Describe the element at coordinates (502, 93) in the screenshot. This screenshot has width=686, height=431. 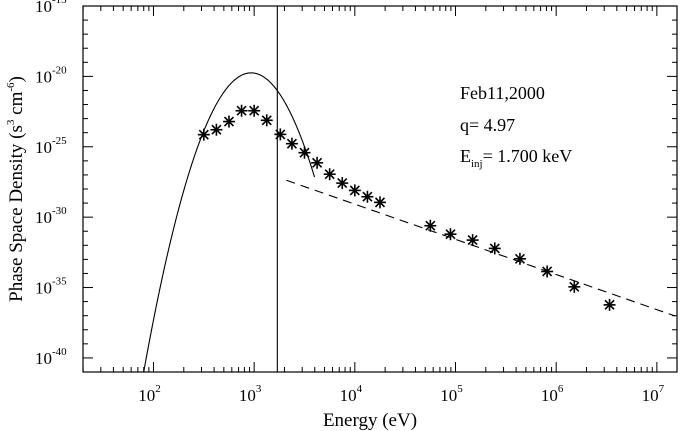
I see `annotation-date: Feb11,2000` at that location.